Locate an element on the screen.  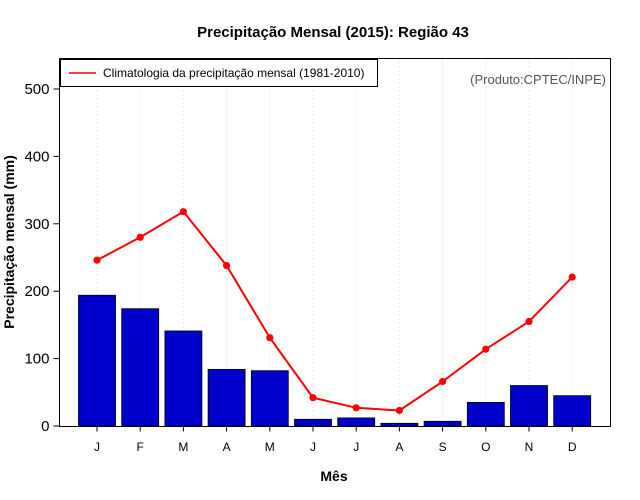
y-axis-title: Precipitação mensal (mm) is located at coordinates (9, 242).